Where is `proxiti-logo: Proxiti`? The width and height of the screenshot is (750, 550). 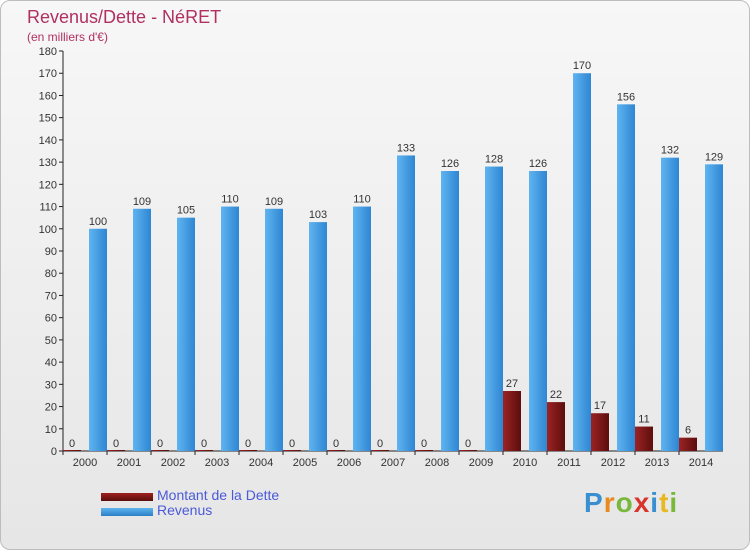
proxiti-logo: Proxiti is located at coordinates (631, 502).